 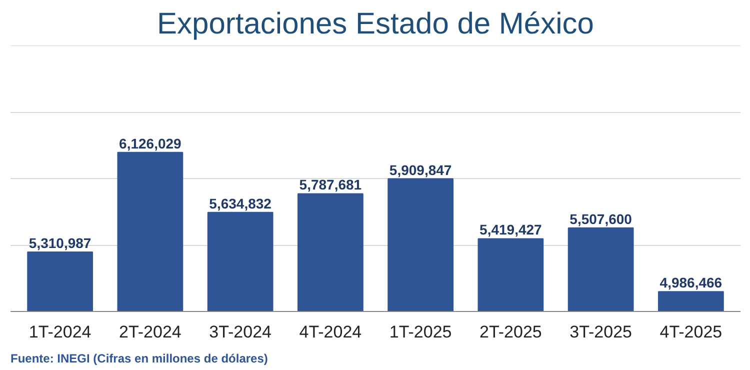 What do you see at coordinates (240, 203) in the screenshot?
I see `data-label: 5,634,832` at bounding box center [240, 203].